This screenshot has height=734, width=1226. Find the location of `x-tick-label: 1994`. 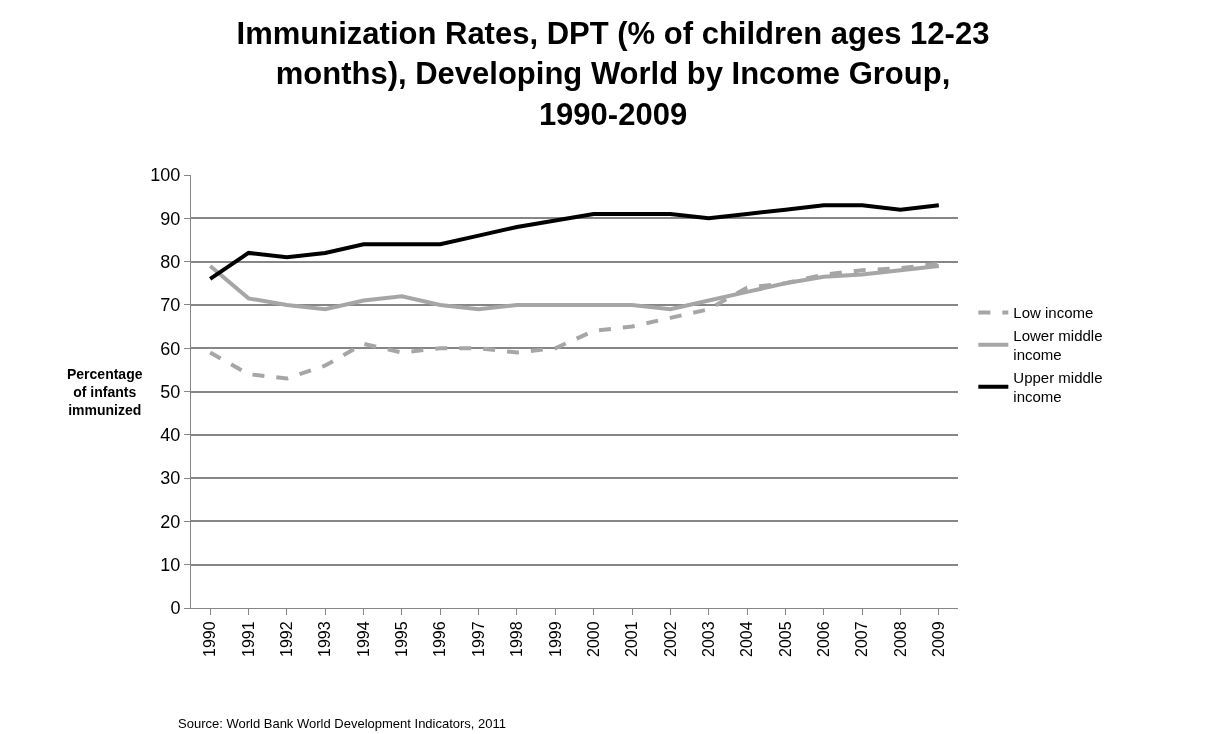

x-tick-label: 1994 is located at coordinates (363, 639).